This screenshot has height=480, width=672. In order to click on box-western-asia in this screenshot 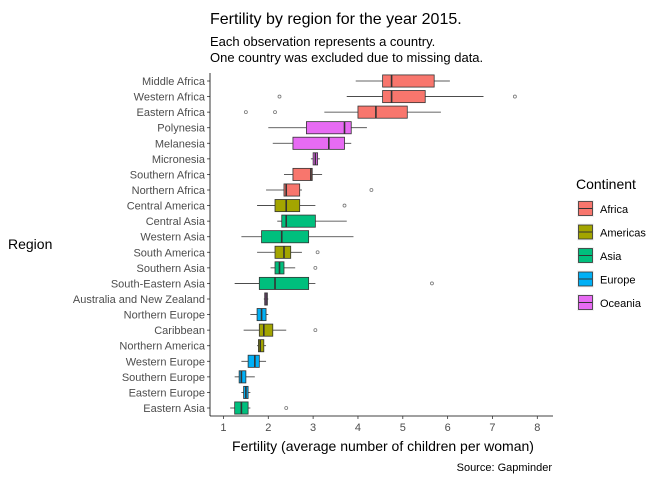, I will do `click(297, 237)`.